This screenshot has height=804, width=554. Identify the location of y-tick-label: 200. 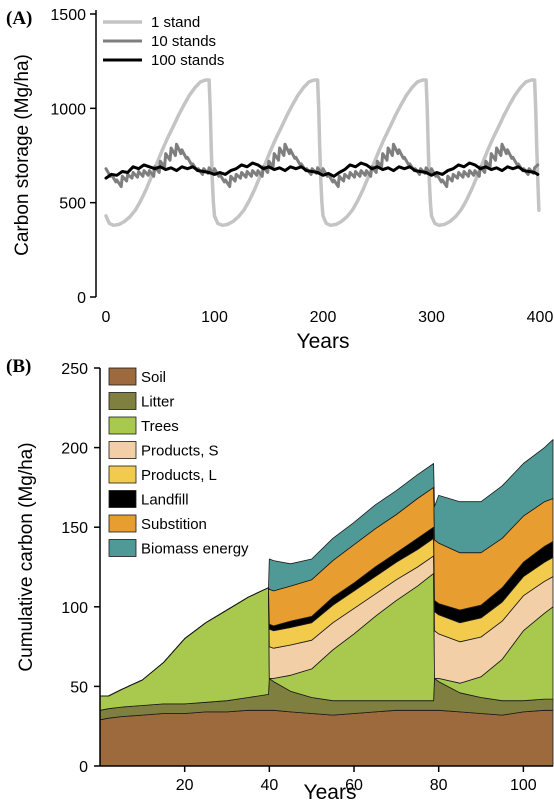
(74, 449).